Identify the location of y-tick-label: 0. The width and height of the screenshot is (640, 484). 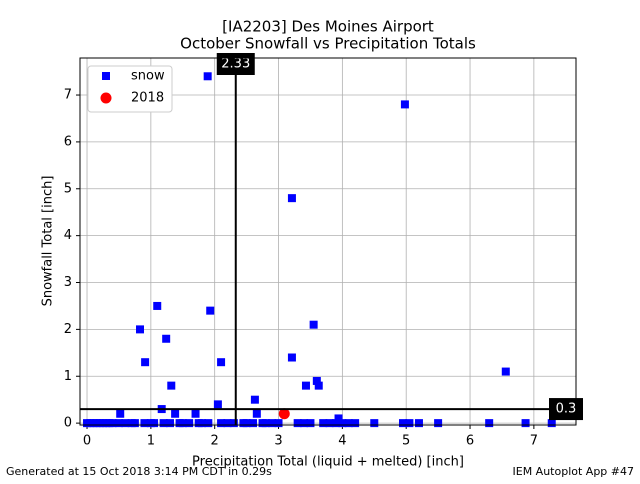
(68, 423).